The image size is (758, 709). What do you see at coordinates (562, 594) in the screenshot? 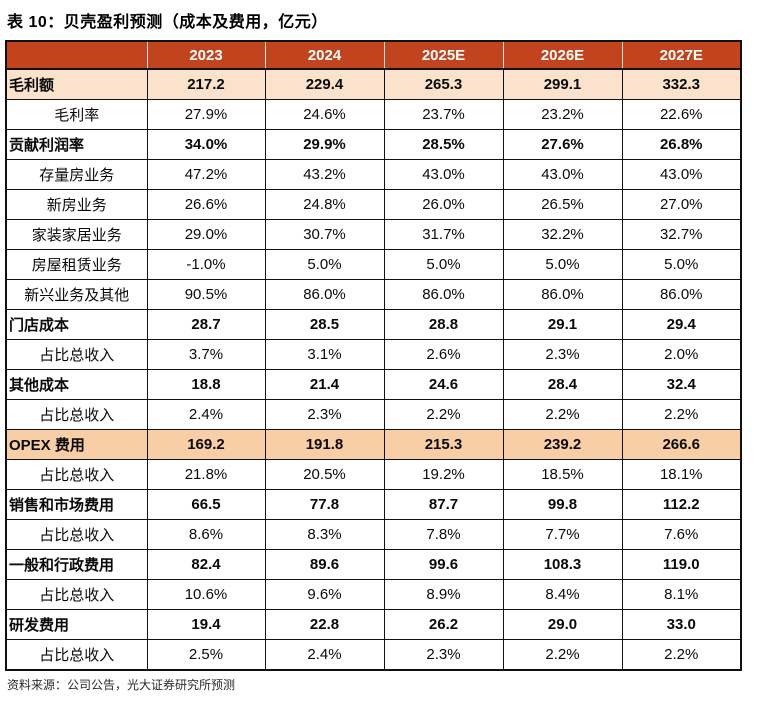
I see `value-cell: 8.4%` at bounding box center [562, 594].